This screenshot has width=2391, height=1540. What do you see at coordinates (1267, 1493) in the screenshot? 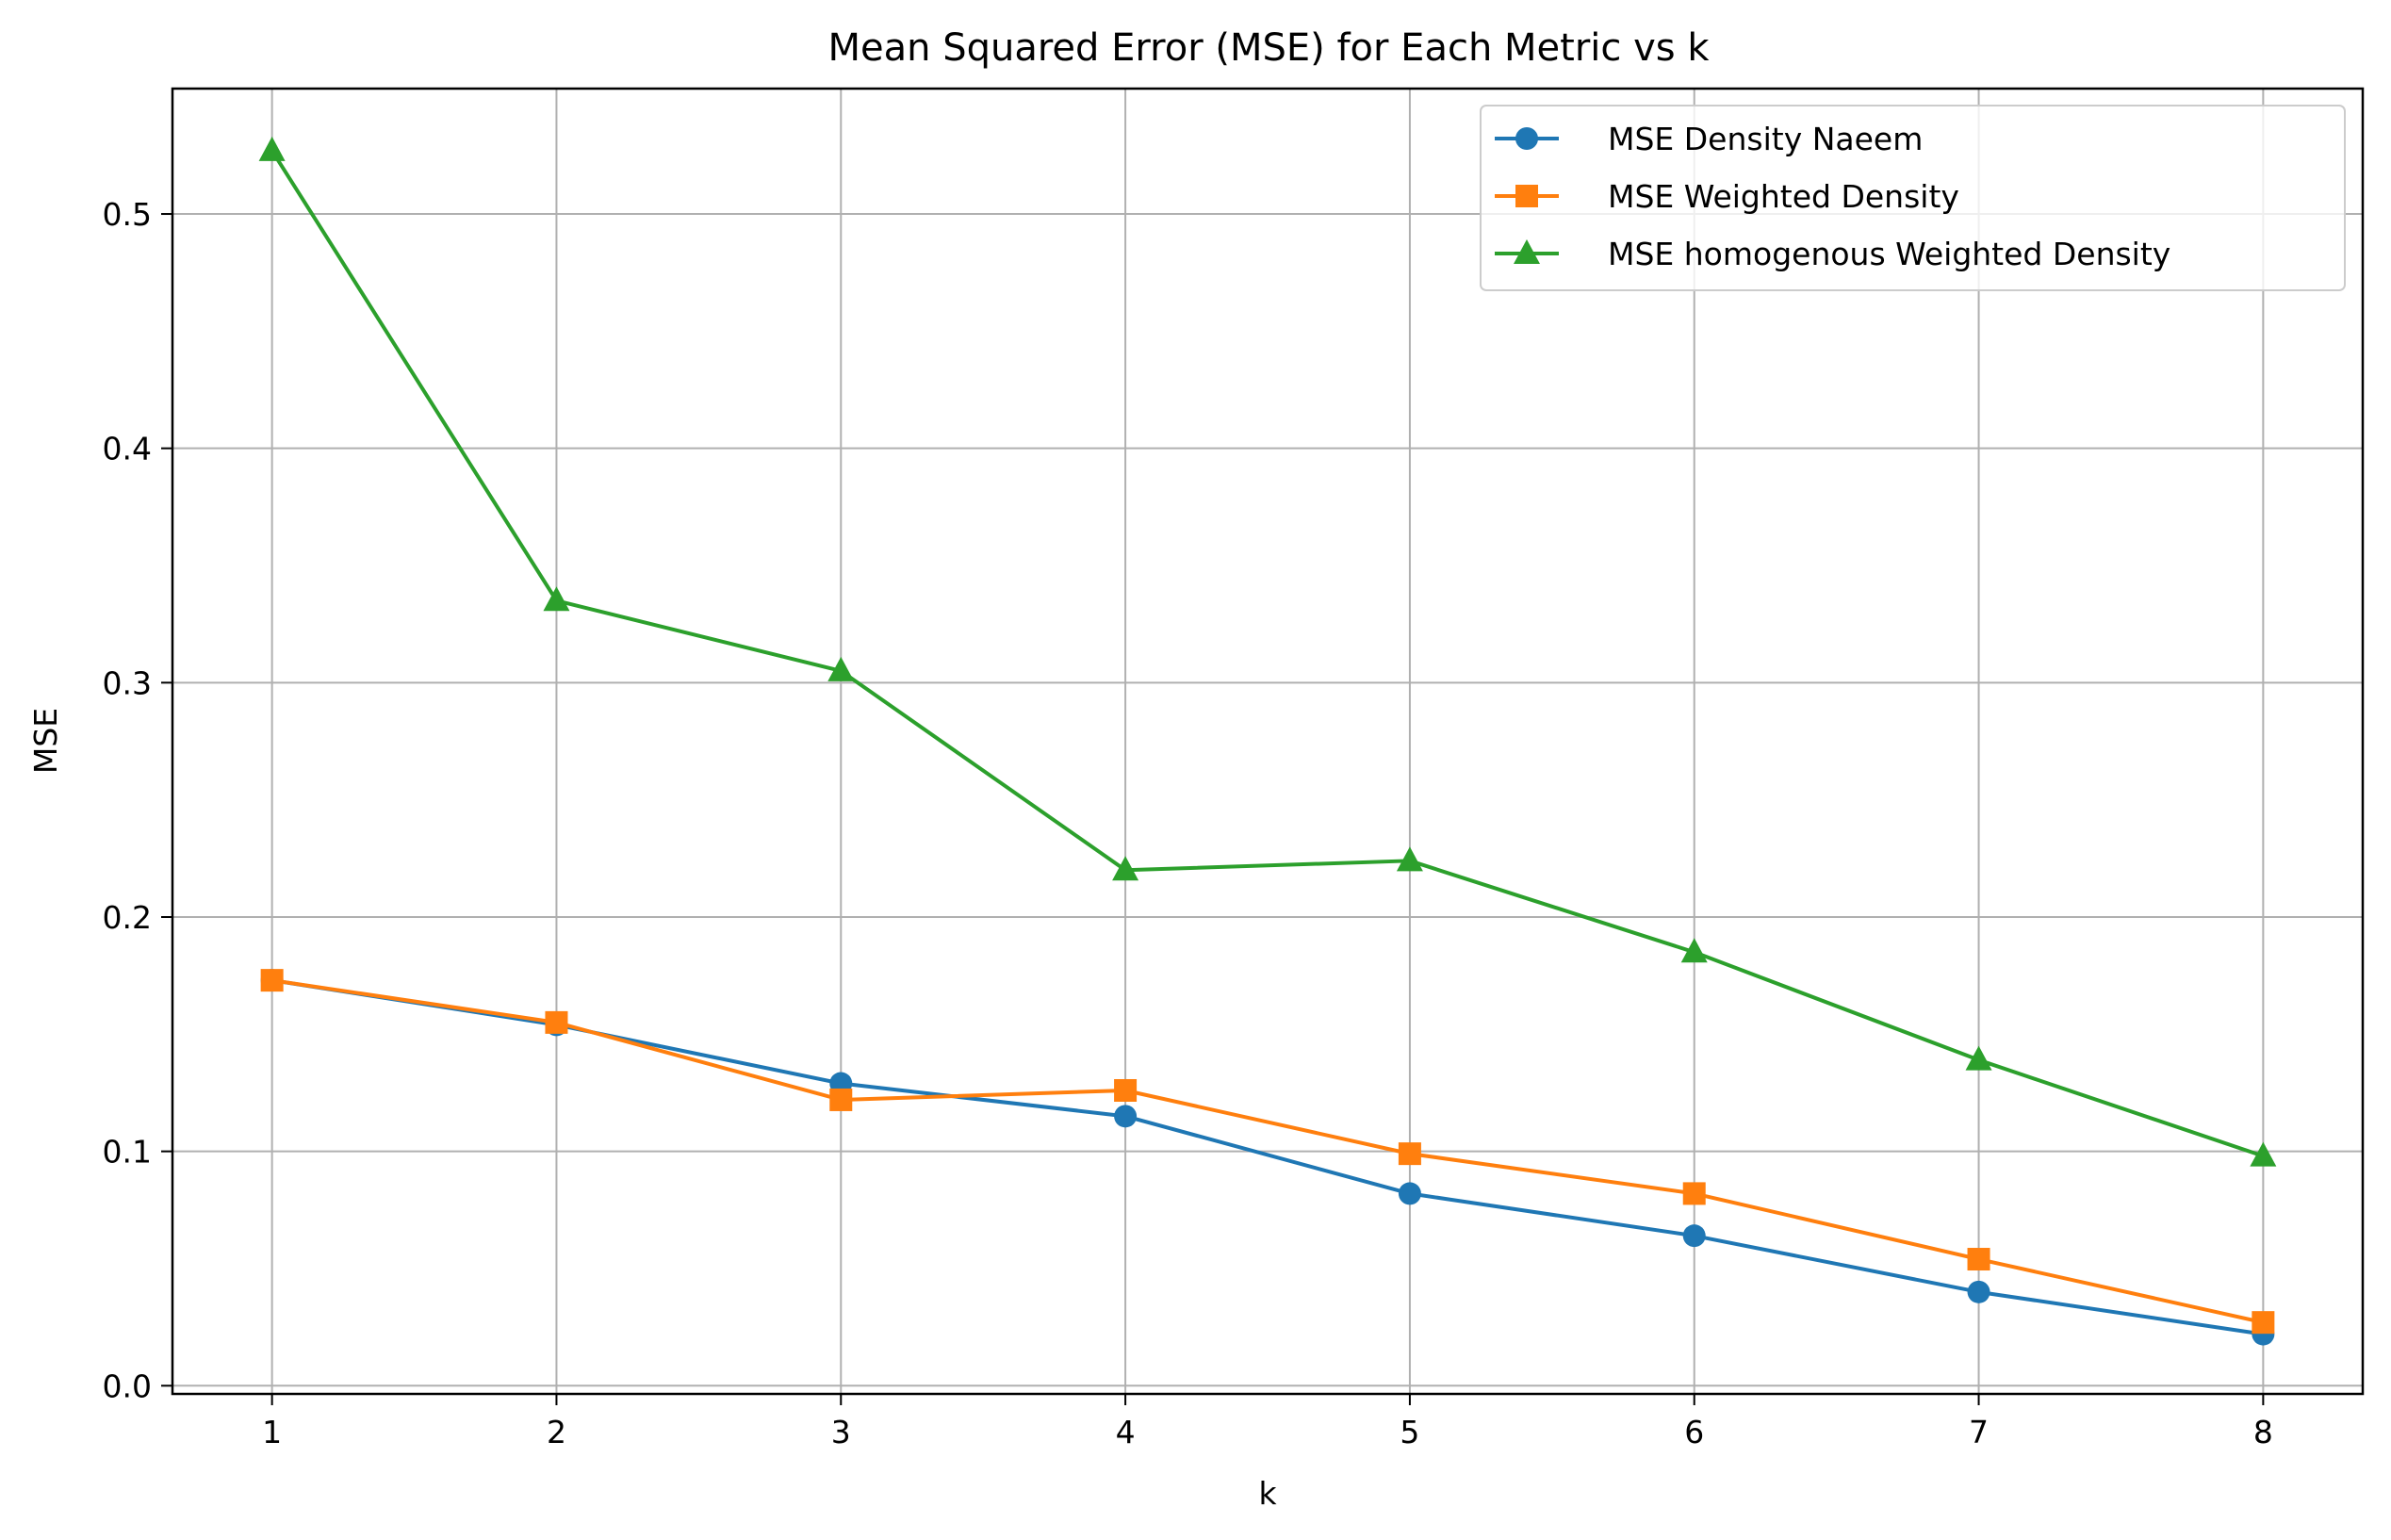
I see `x-axis-title: k` at bounding box center [1267, 1493].